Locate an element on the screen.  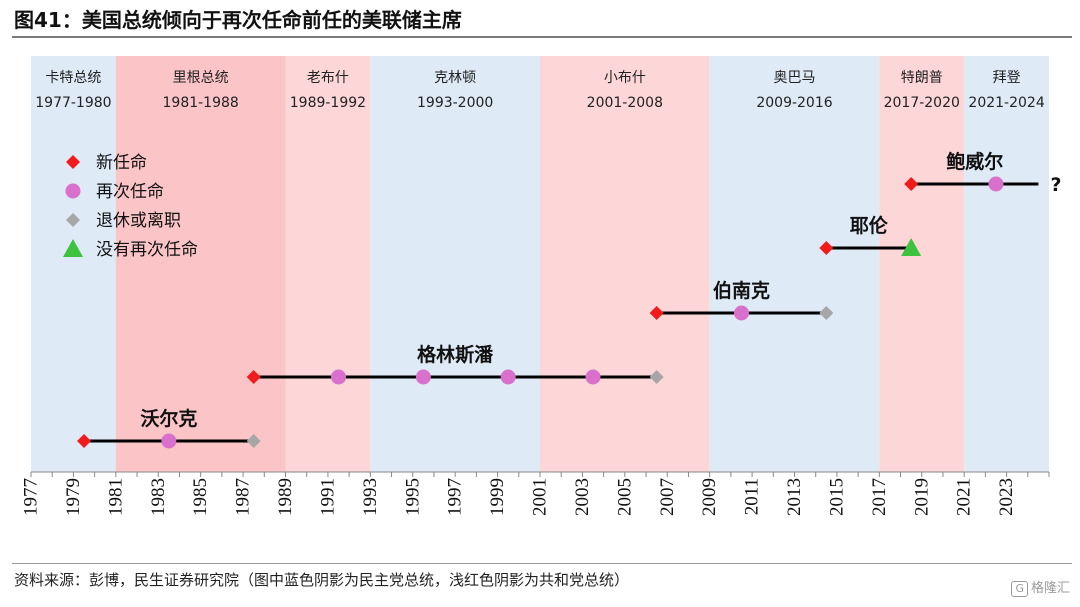
legend-not_reappointed-icon is located at coordinates (73, 248).